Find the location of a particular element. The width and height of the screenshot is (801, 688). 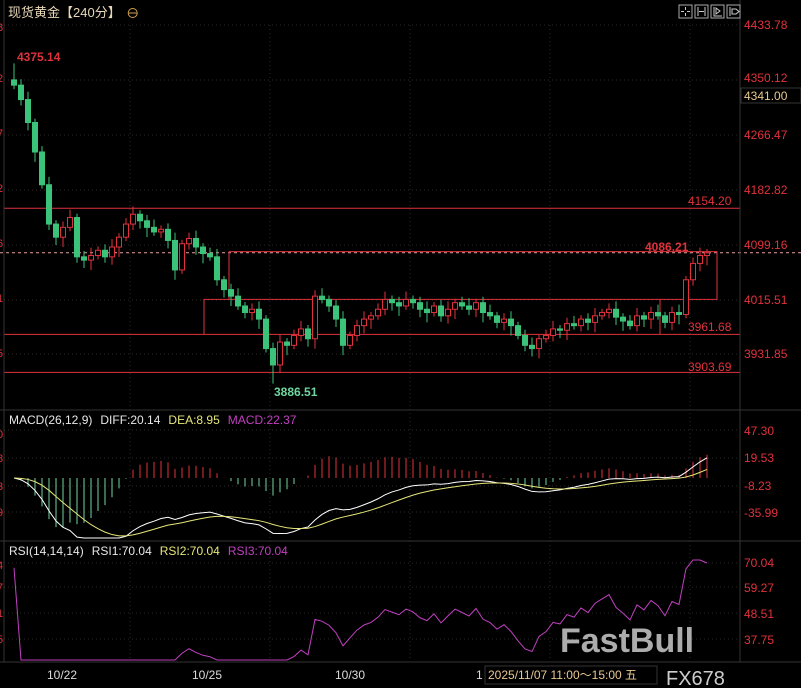

x-tick: 10/25 is located at coordinates (207, 675).